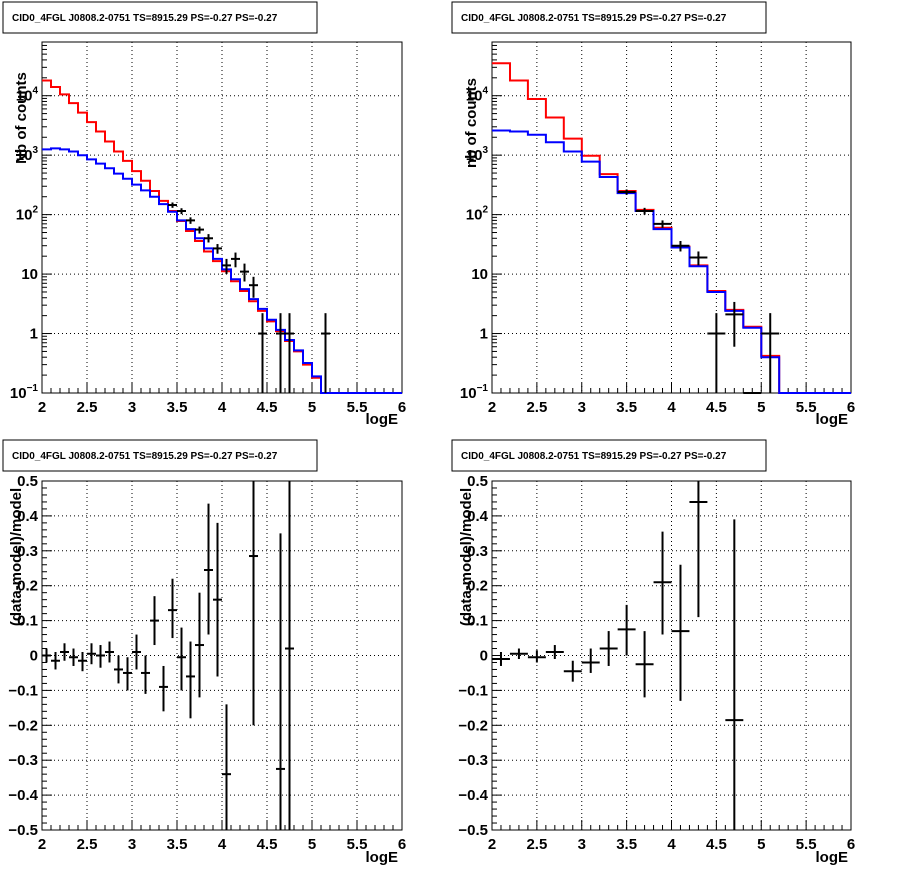  What do you see at coordinates (34, 334) in the screenshot?
I see `y-tick-label: 1` at bounding box center [34, 334].